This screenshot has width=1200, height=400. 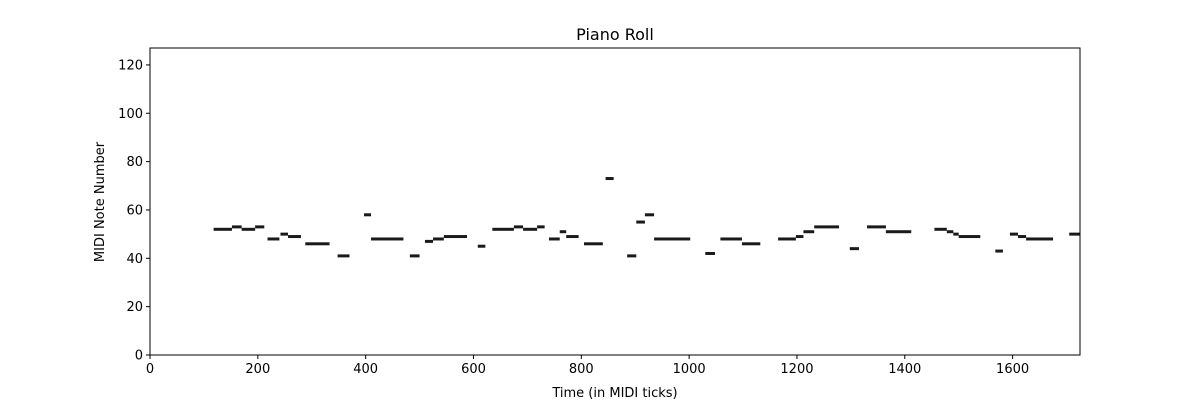 What do you see at coordinates (796, 369) in the screenshot?
I see `x-tick-label: 1200` at bounding box center [796, 369].